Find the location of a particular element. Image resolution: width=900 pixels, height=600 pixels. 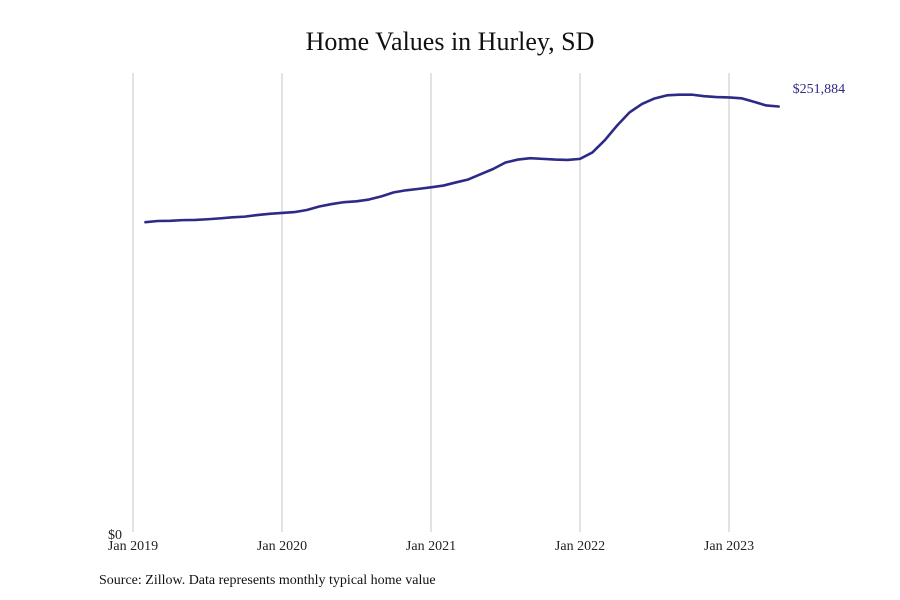

x-tick-label: Jan 2020 is located at coordinates (282, 546).